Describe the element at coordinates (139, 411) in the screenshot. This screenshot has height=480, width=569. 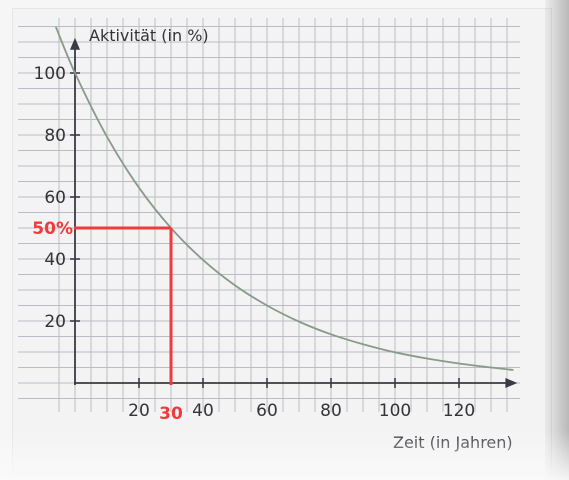
I see `x-tick-label: 20` at that location.